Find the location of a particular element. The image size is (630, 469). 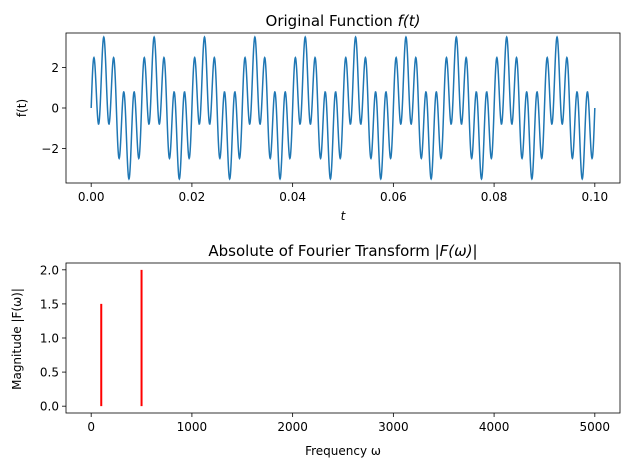

time-x-tick-label: 0.08 is located at coordinates (494, 197).